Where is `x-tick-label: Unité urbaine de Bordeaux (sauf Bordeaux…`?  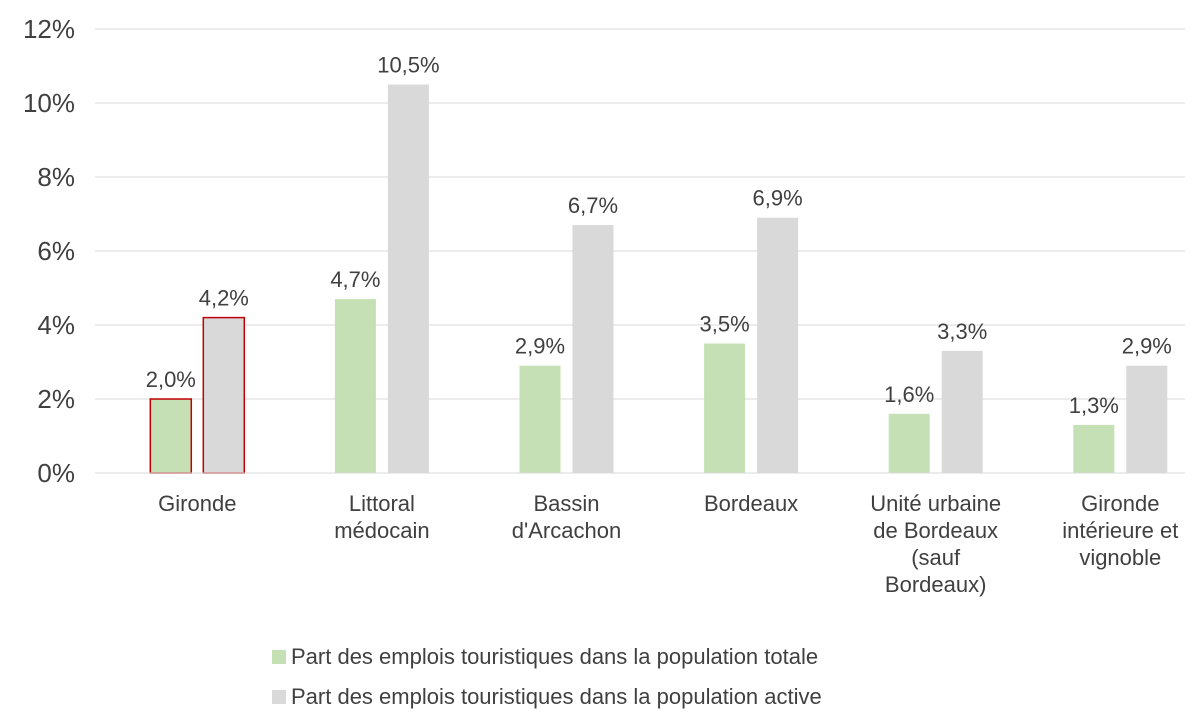 x-tick-label: Unité urbaine de Bordeaux (sauf Bordeaux… is located at coordinates (936, 544).